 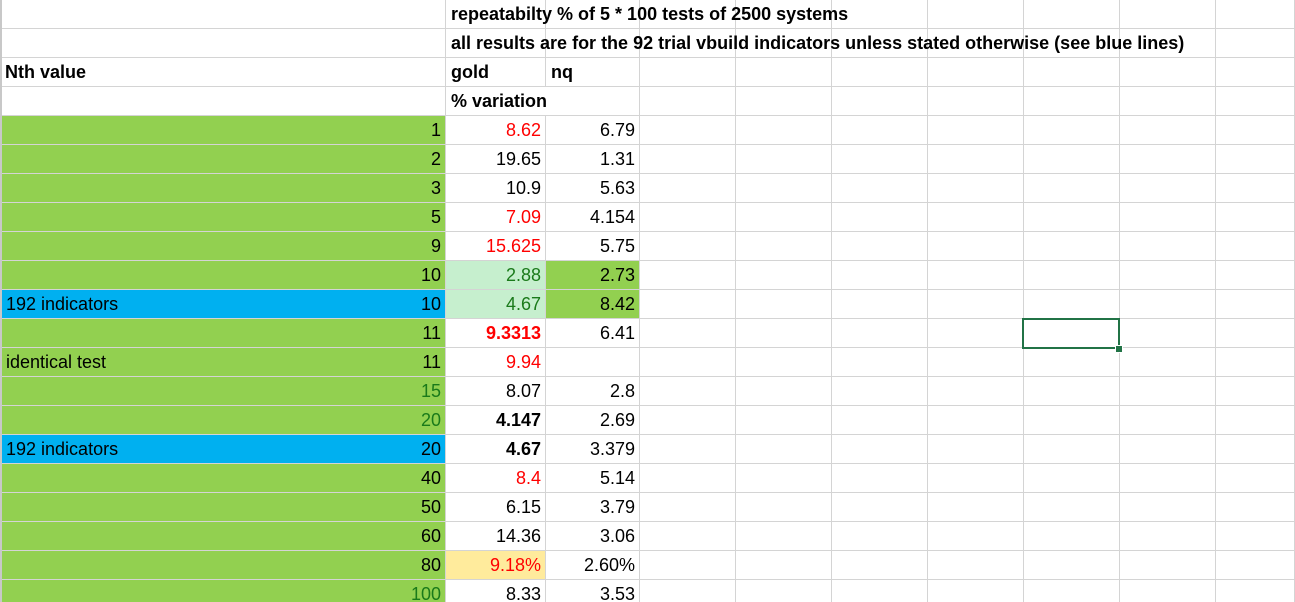 I want to click on nth-value-cell: 192 indicators 20, so click(x=223, y=449).